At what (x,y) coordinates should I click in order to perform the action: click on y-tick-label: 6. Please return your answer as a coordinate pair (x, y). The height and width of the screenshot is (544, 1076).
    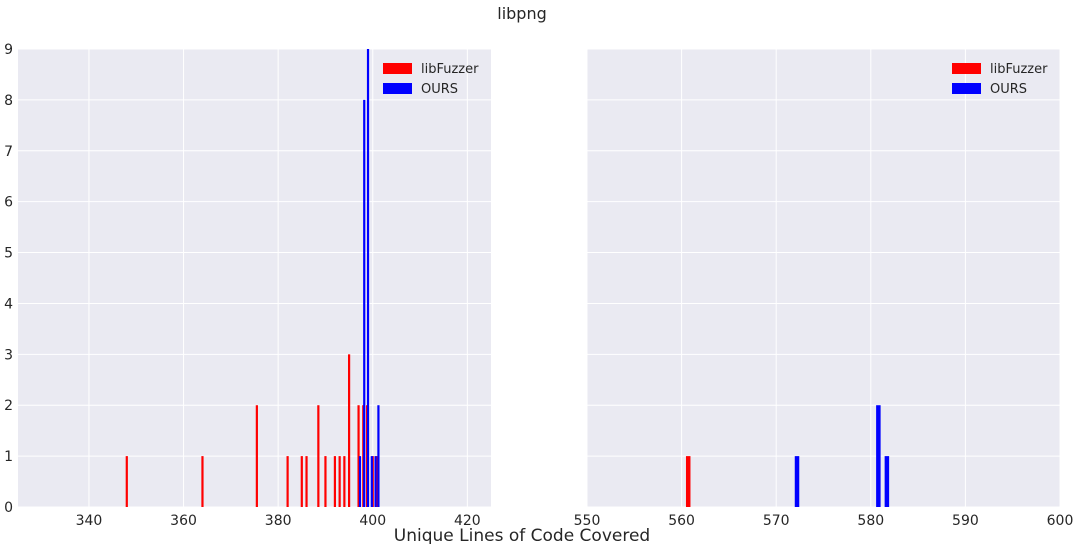
    Looking at the image, I should click on (8, 203).